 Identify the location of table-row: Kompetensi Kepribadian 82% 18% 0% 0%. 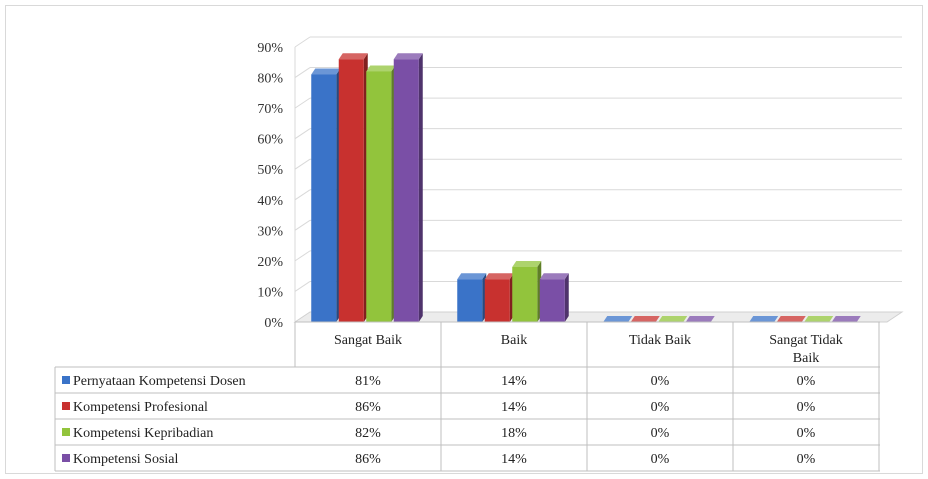
(439, 433).